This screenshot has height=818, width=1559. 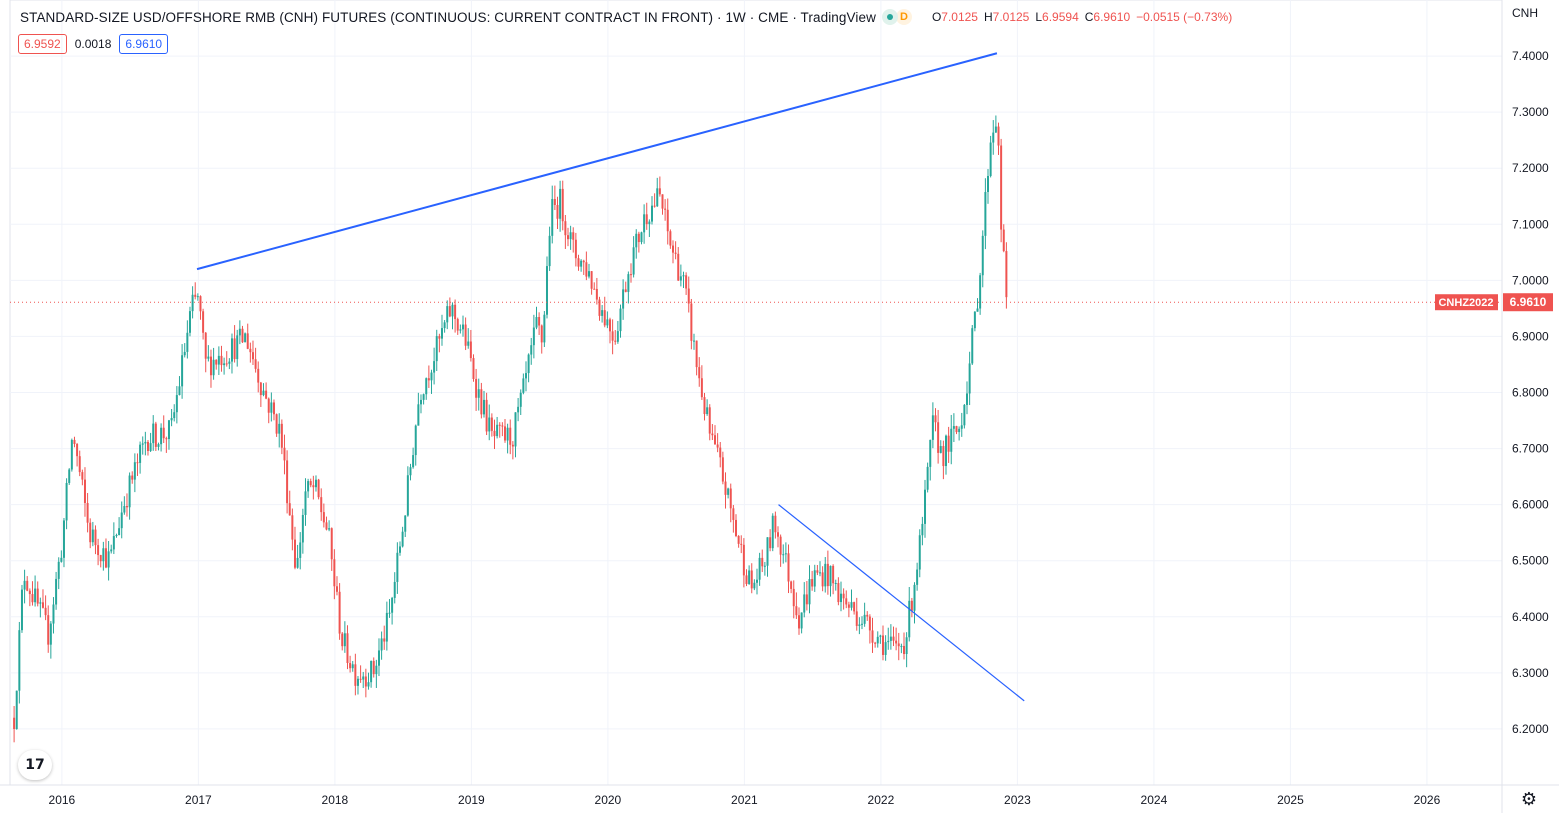 I want to click on y-tick-label: 6.7000, so click(x=1530, y=449).